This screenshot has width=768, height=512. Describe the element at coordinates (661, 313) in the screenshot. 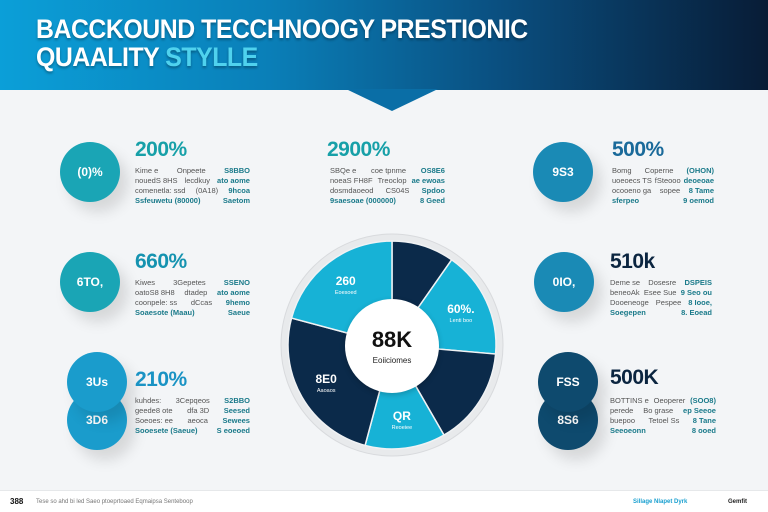

I see `description-row: Soegepen 8. Eoead` at that location.